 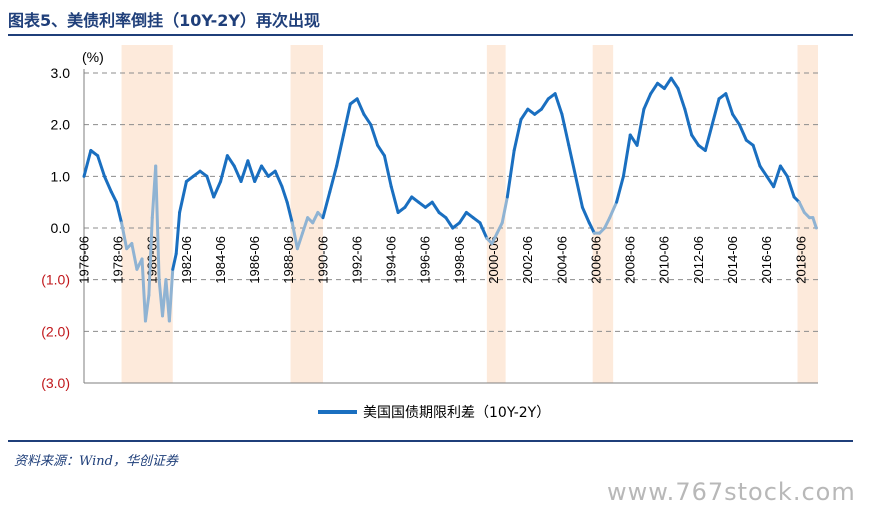 What do you see at coordinates (55, 331) in the screenshot?
I see `y-tick-label: (2.0)` at bounding box center [55, 331].